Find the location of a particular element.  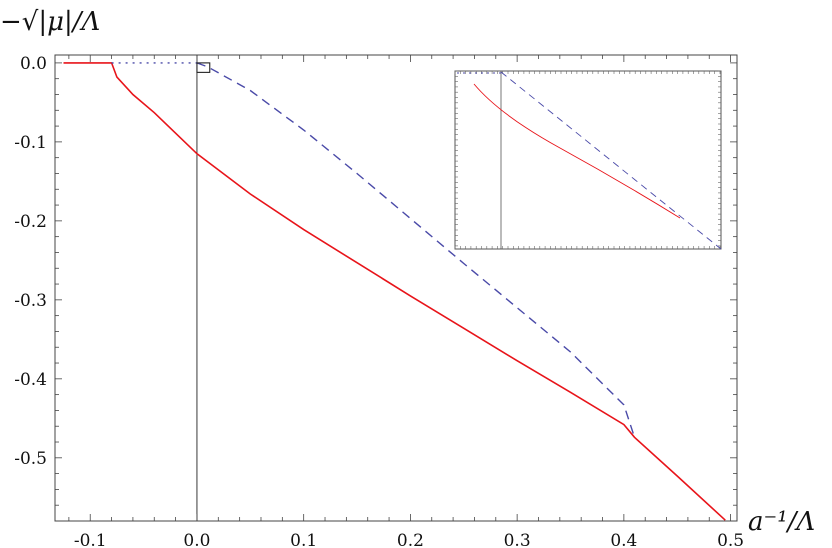

x-tick-label: 0.3 is located at coordinates (517, 539).